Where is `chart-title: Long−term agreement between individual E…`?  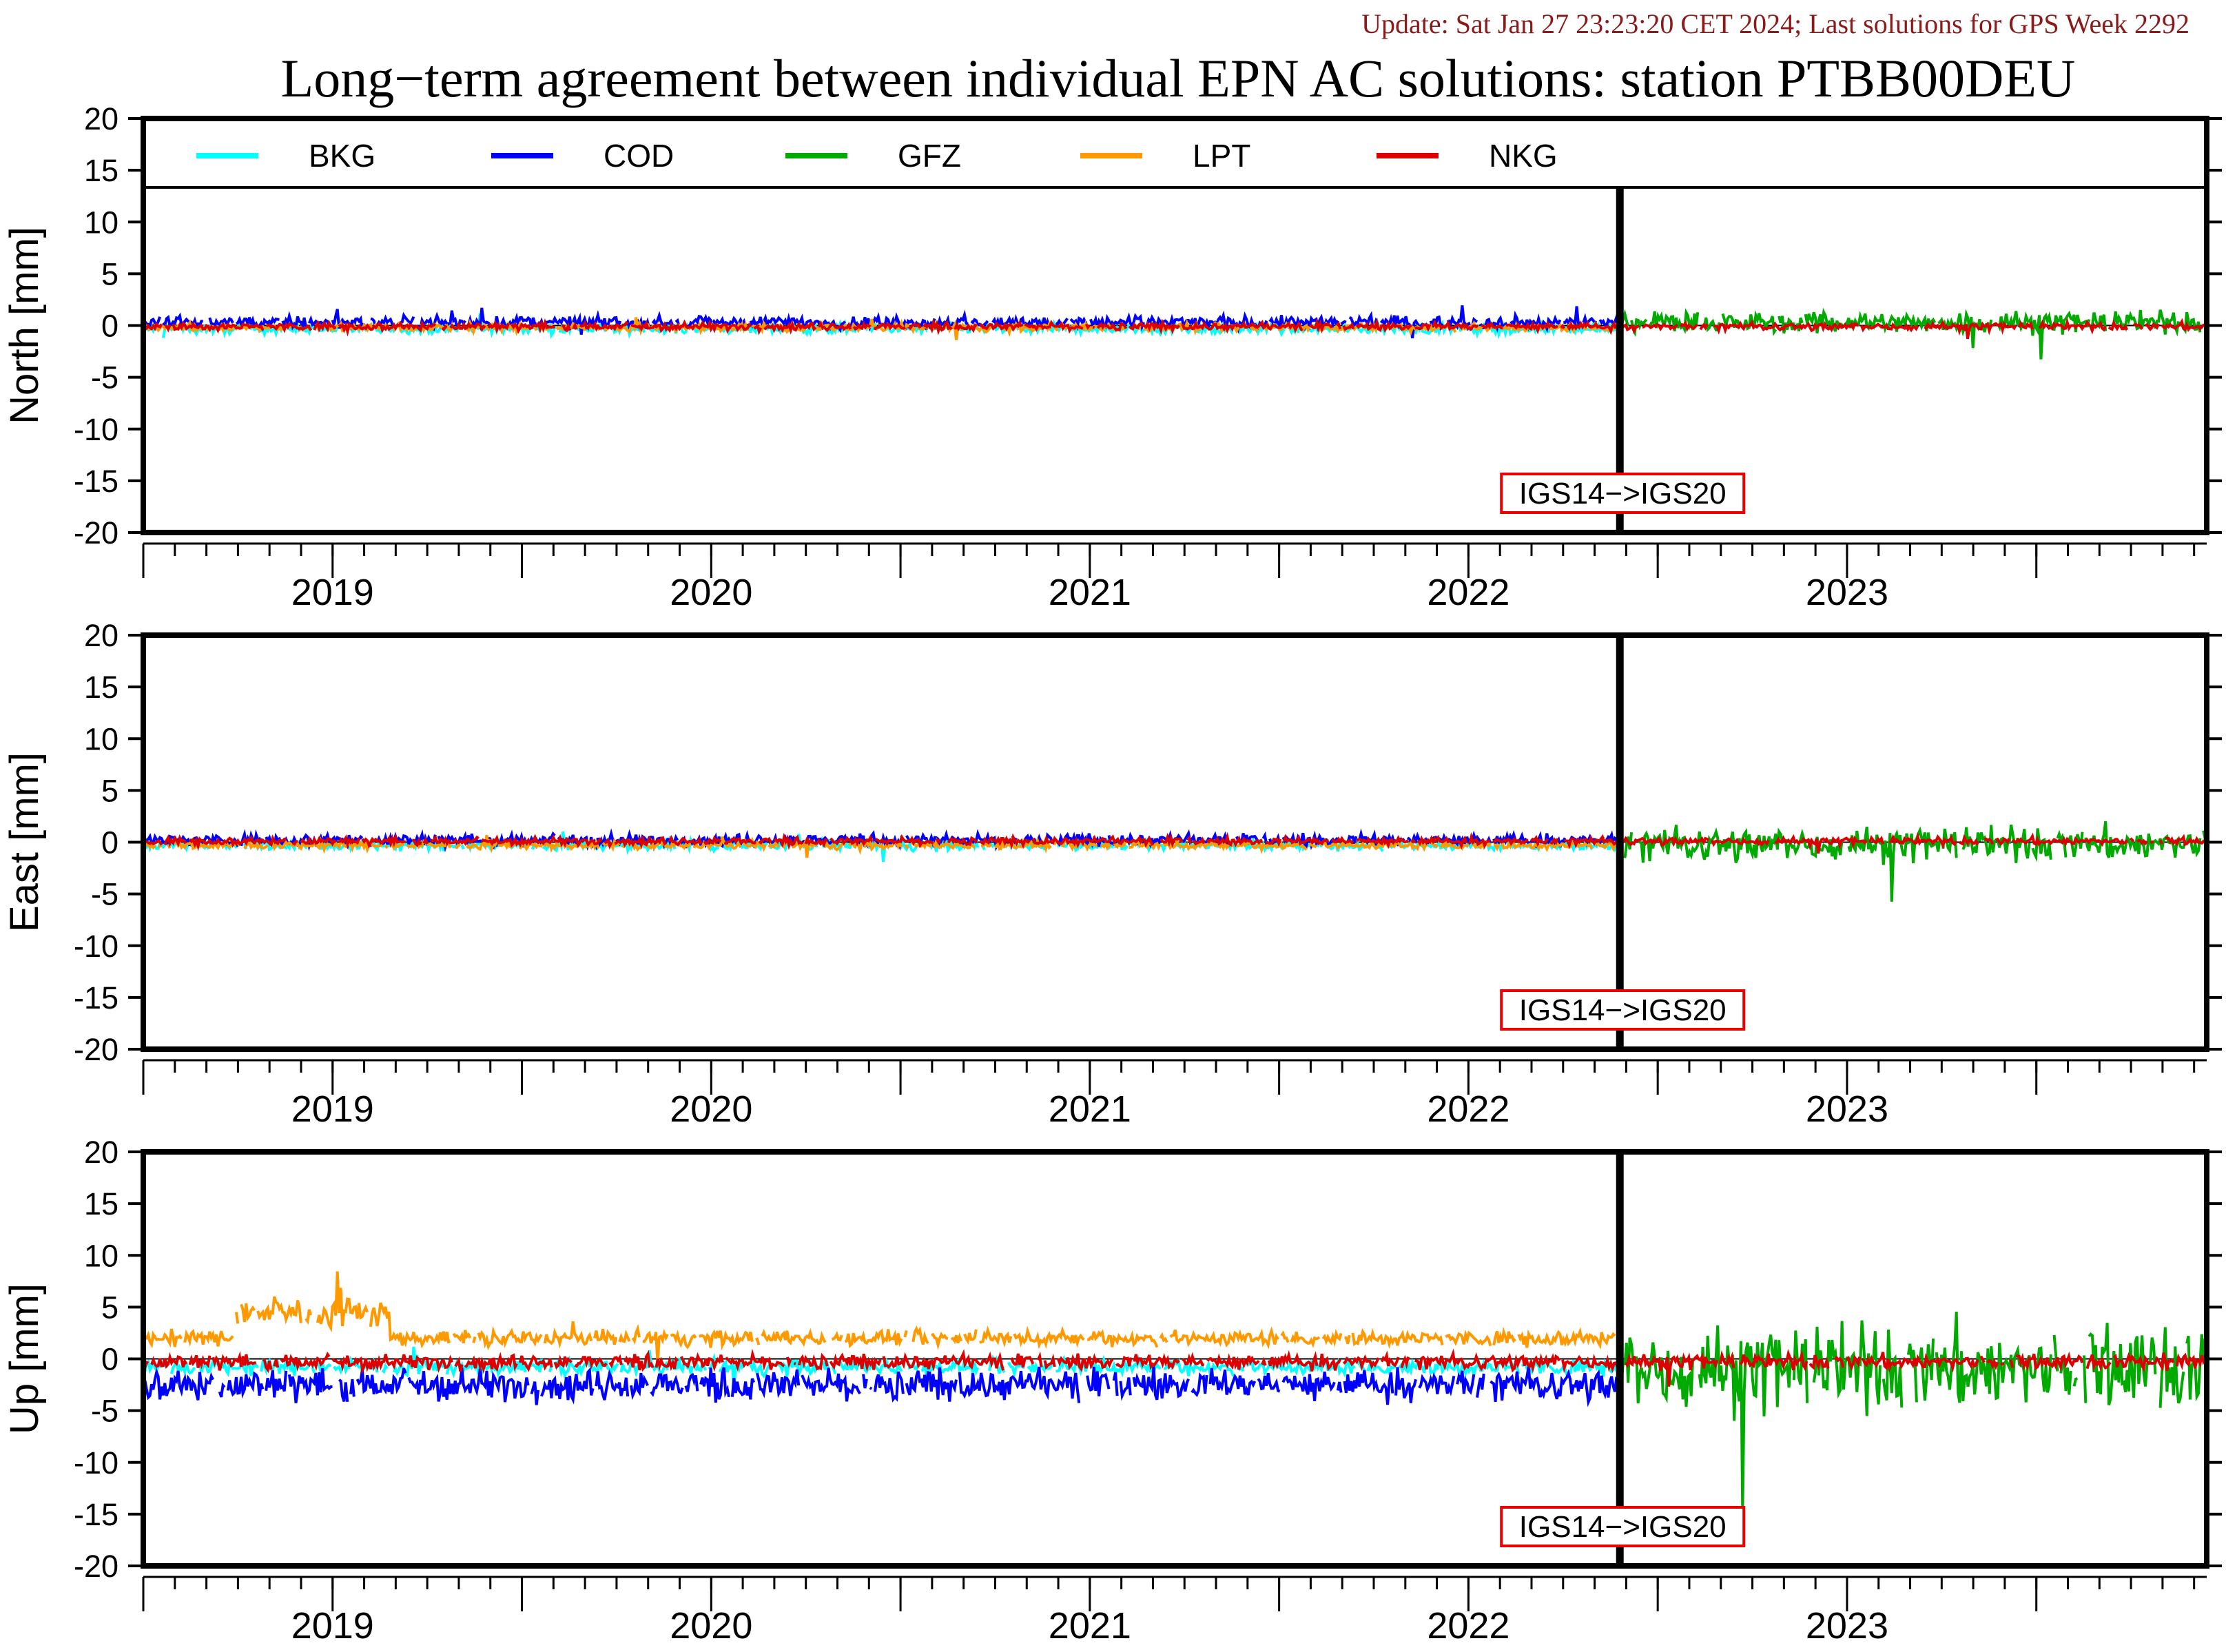
chart-title: Long−term agreement between individual E… is located at coordinates (1178, 78).